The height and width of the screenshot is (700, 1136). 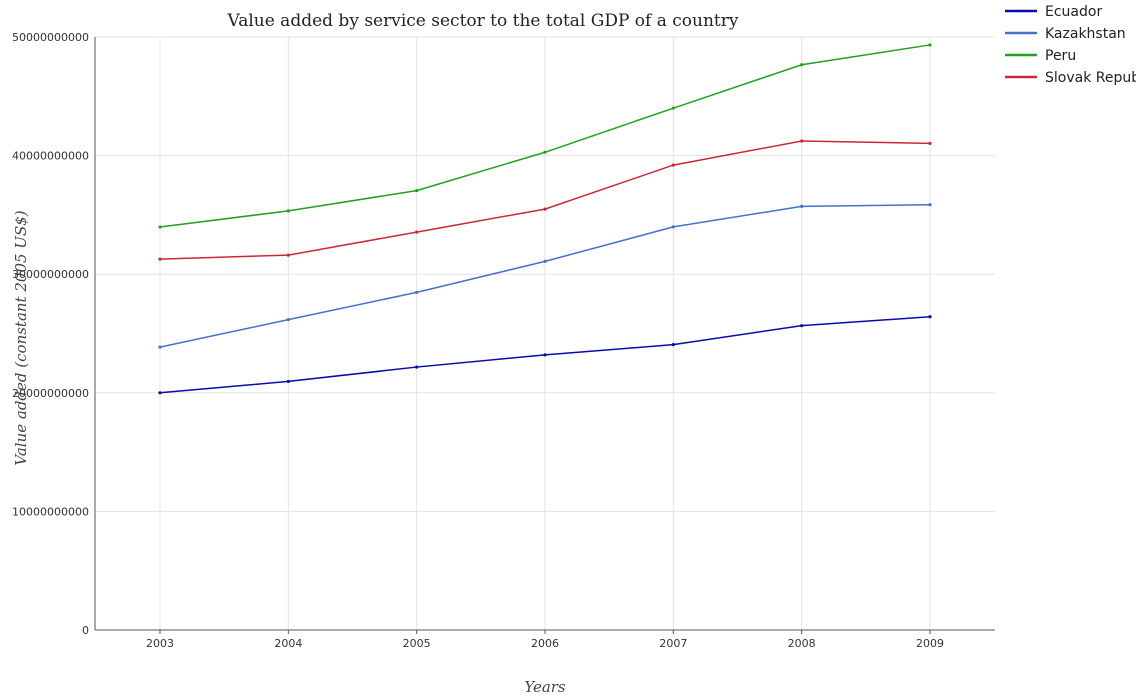 I want to click on x-tick-labels: 2003 2004 2005 2006 2007 2008 2009, so click(x=545, y=643).